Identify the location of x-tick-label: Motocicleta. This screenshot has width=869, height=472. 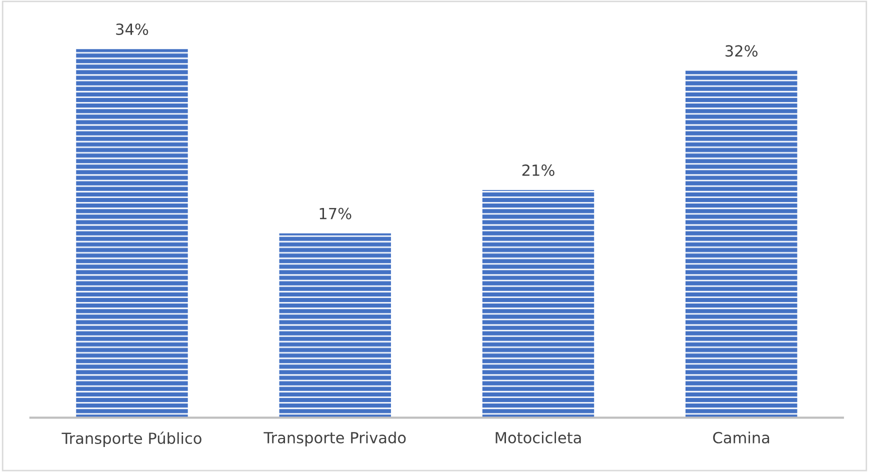
(538, 438).